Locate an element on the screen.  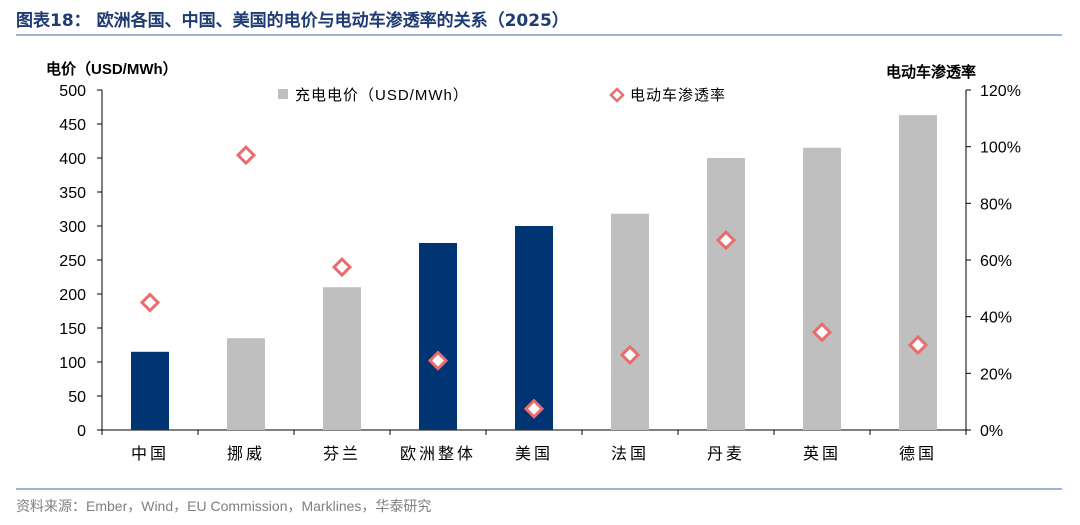
title-divider is located at coordinates (539, 35).